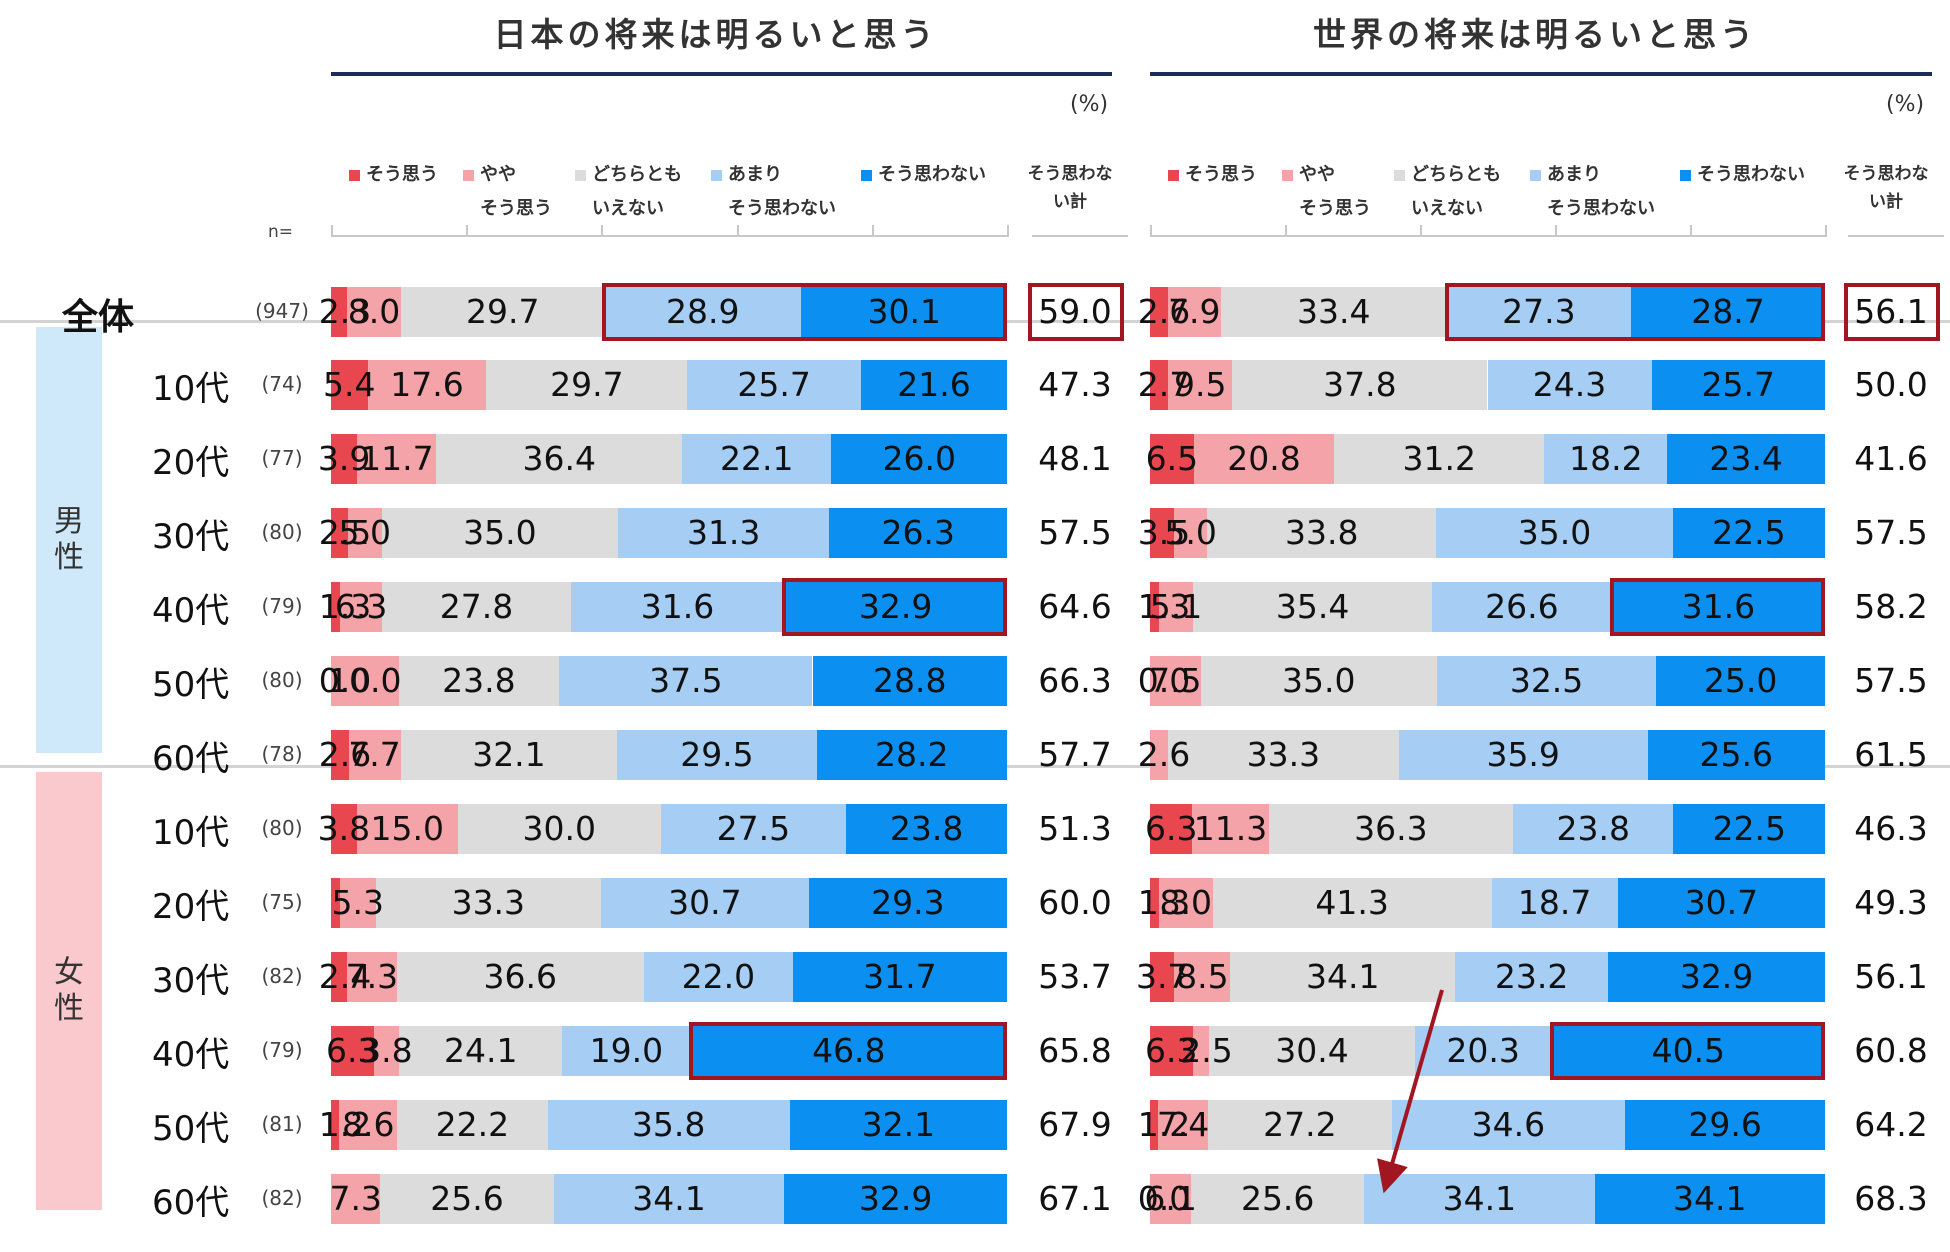  Describe the element at coordinates (1891, 680) in the screenshot. I see `total-value: 57.5` at that location.